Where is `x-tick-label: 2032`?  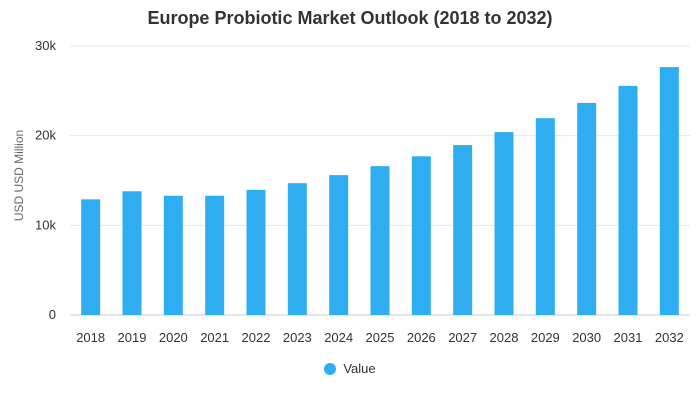 x-tick-label: 2032 is located at coordinates (669, 337).